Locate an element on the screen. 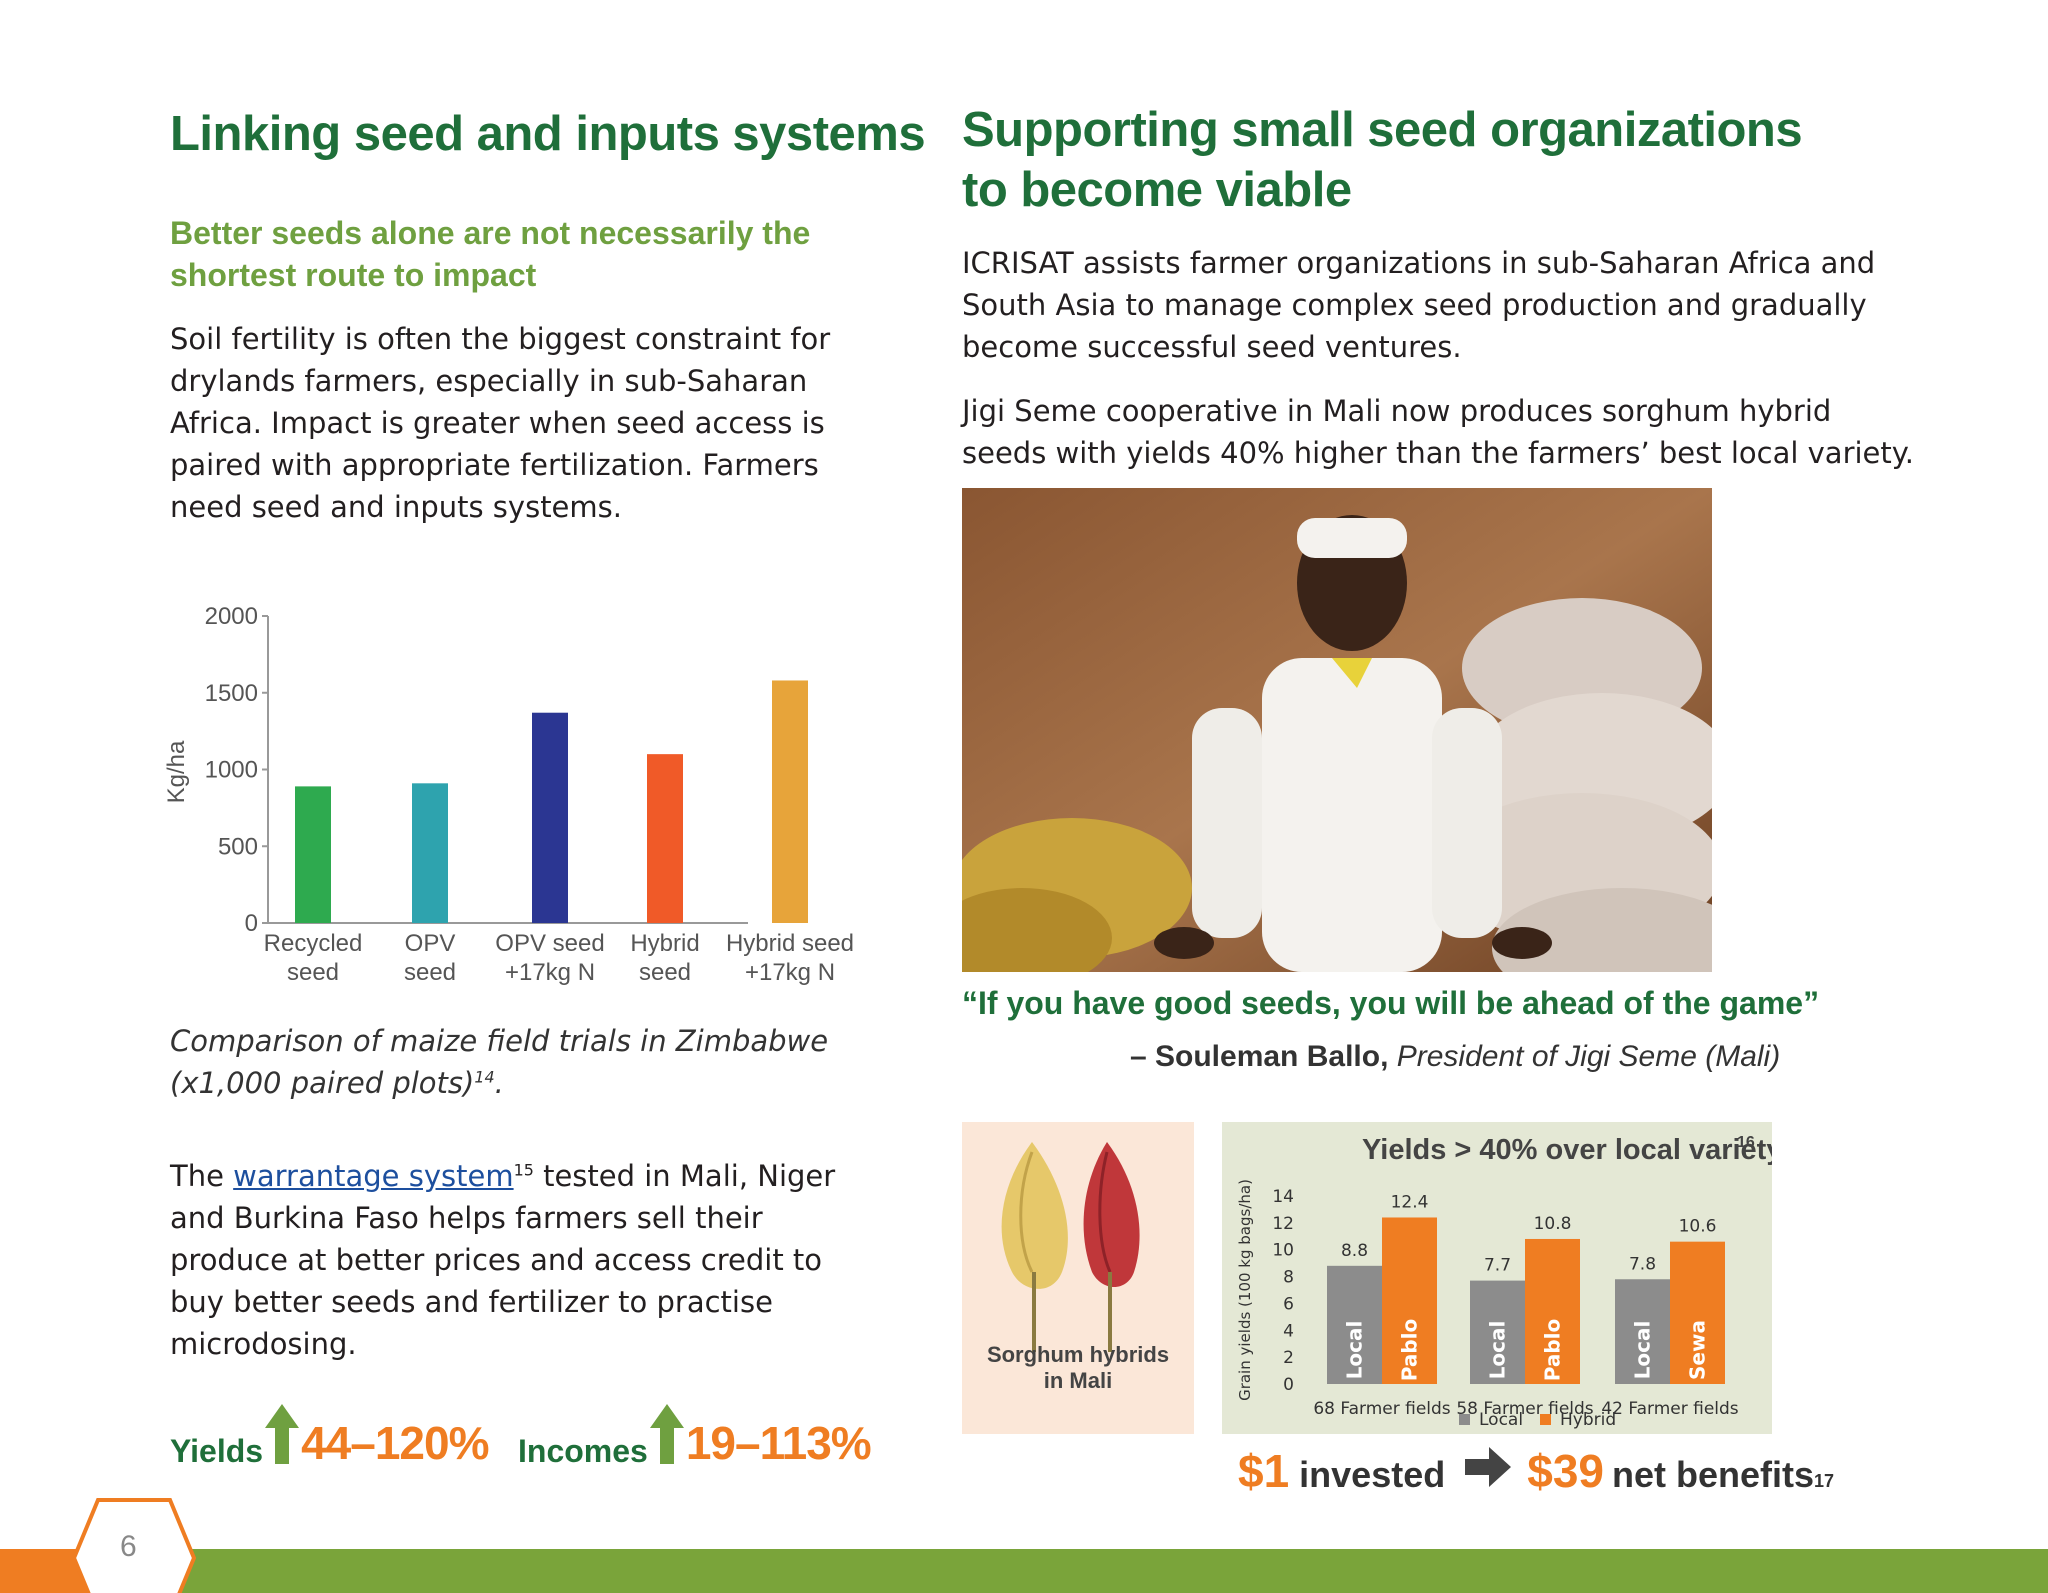 Image resolution: width=2048 pixels, height=1593 pixels. incomes-label: Incomes is located at coordinates (583, 1451).